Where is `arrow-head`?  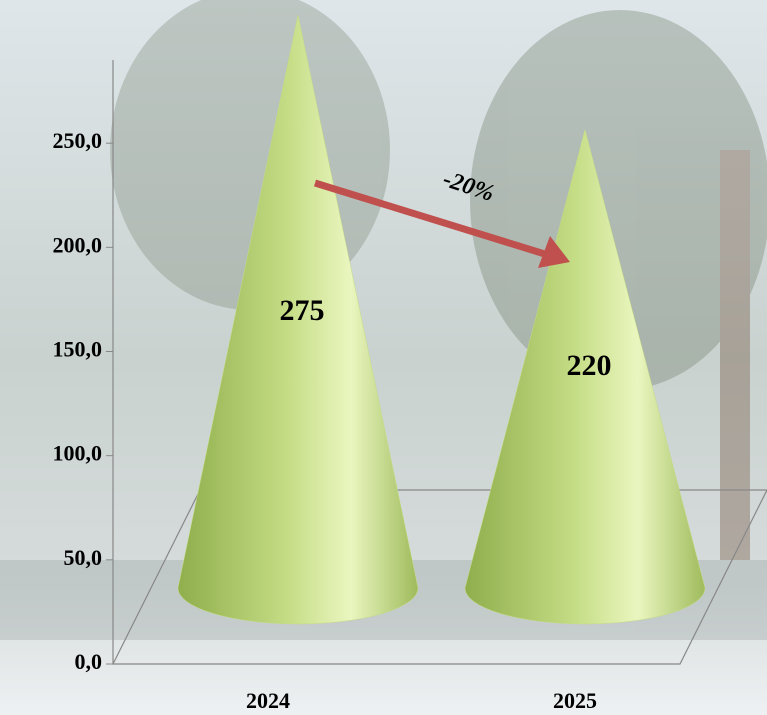
arrow-head is located at coordinates (554, 252).